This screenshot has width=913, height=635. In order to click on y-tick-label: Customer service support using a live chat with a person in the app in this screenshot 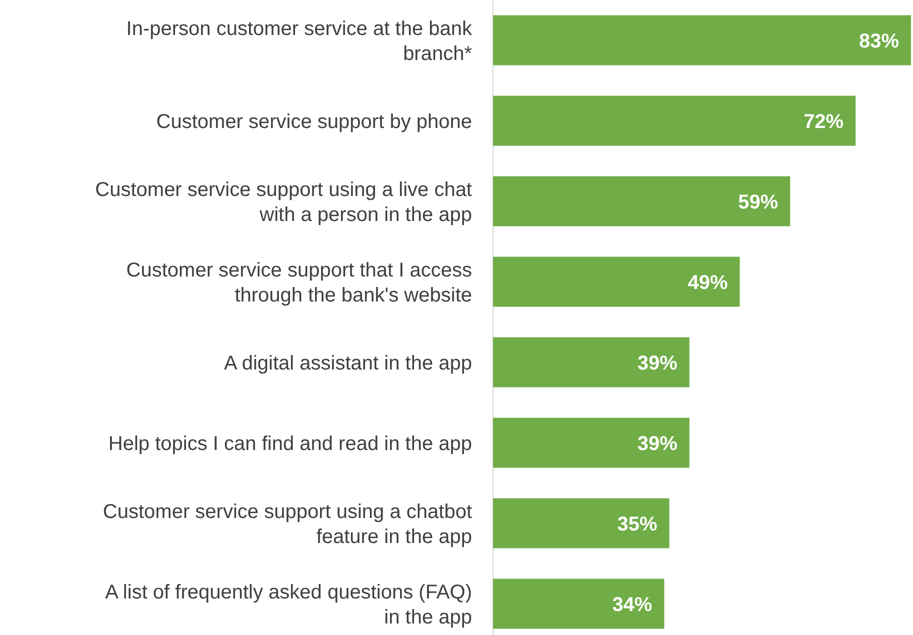, I will do `click(283, 202)`.